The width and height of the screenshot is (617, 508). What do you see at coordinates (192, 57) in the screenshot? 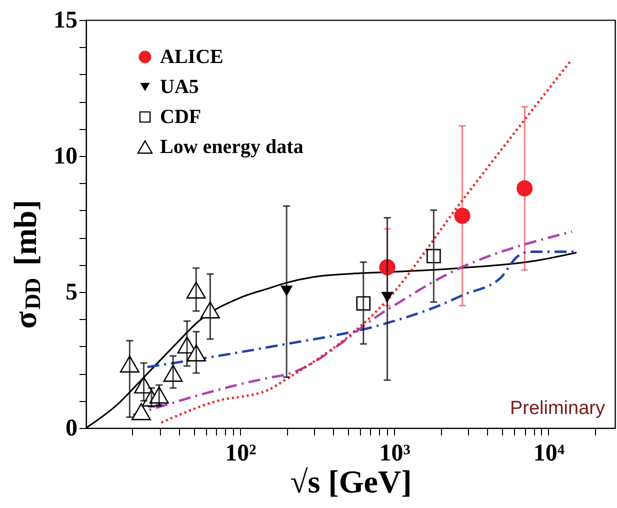
I see `legend-label: ALICE` at bounding box center [192, 57].